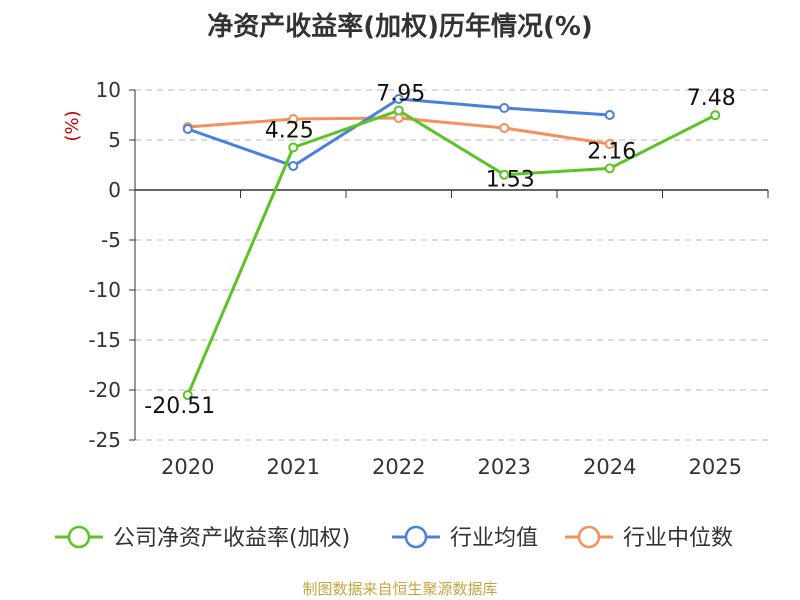 The image size is (800, 600). I want to click on y-tick-label: -25, so click(104, 440).